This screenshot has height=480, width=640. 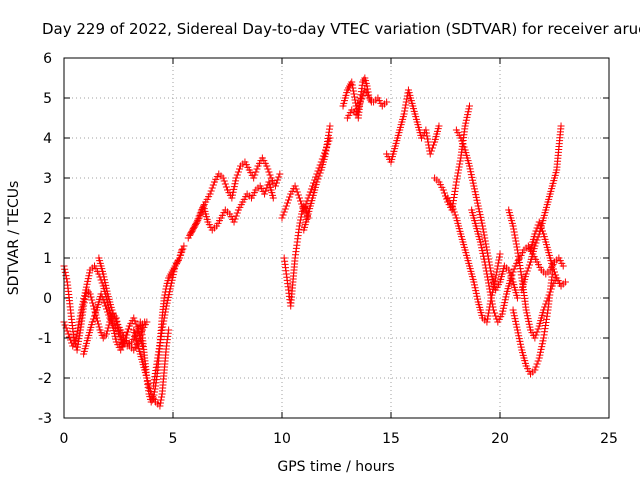 What do you see at coordinates (413, 126) in the screenshot?
I see `series-sat-o` at bounding box center [413, 126].